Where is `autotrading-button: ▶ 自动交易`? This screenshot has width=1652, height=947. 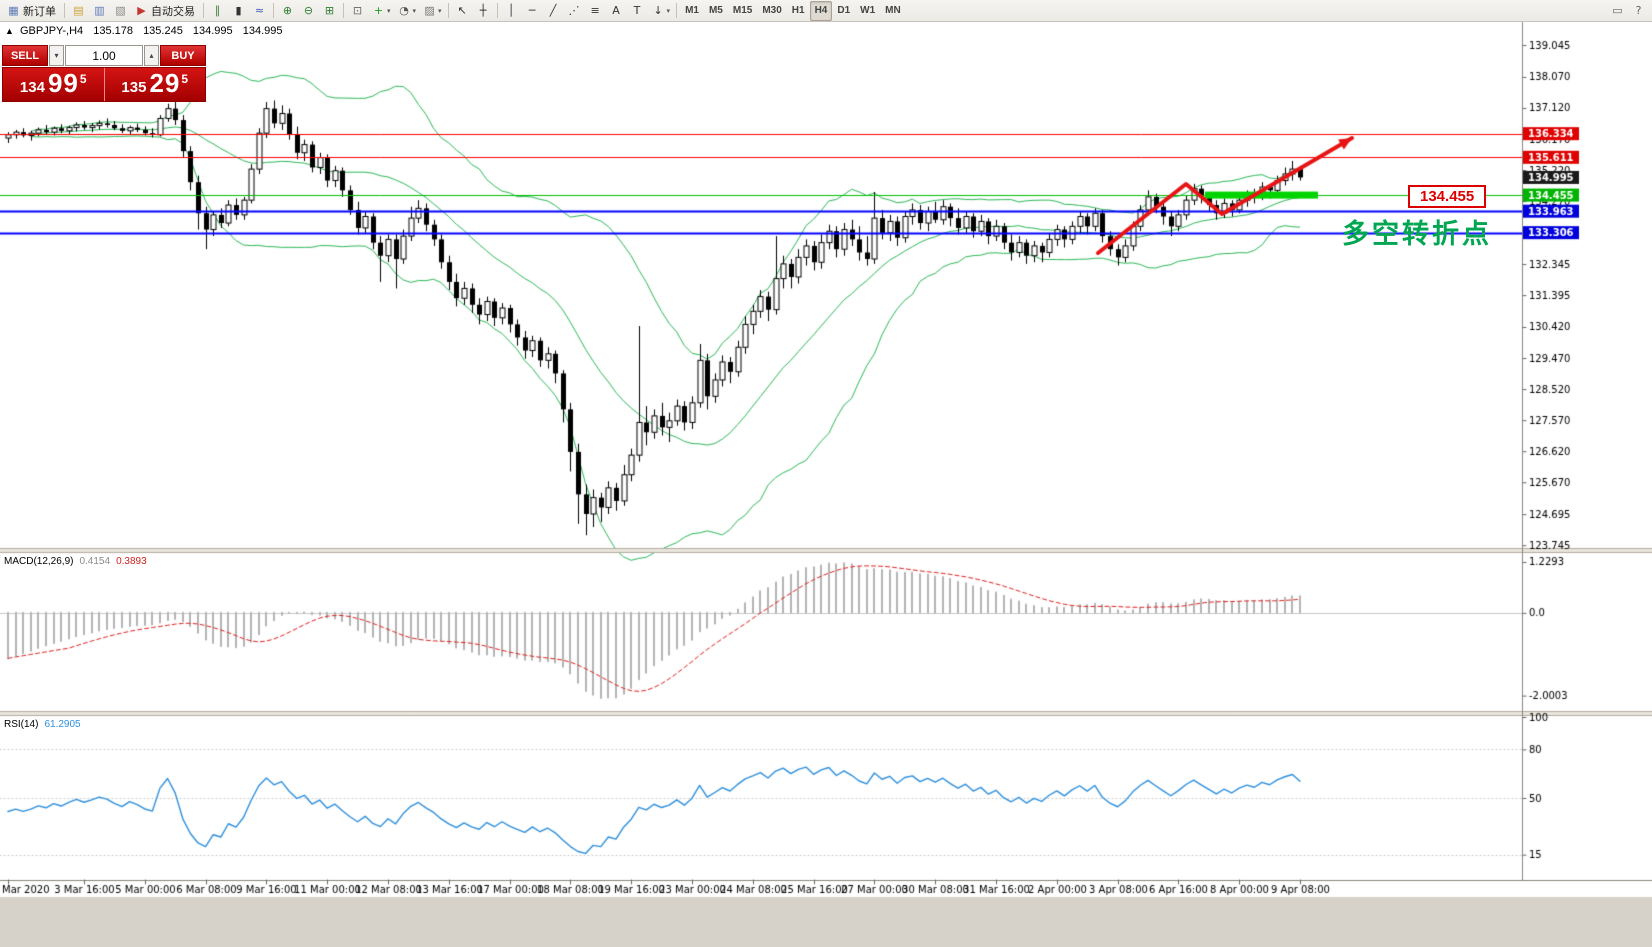
autotrading-button: ▶ 自动交易 is located at coordinates (166, 10).